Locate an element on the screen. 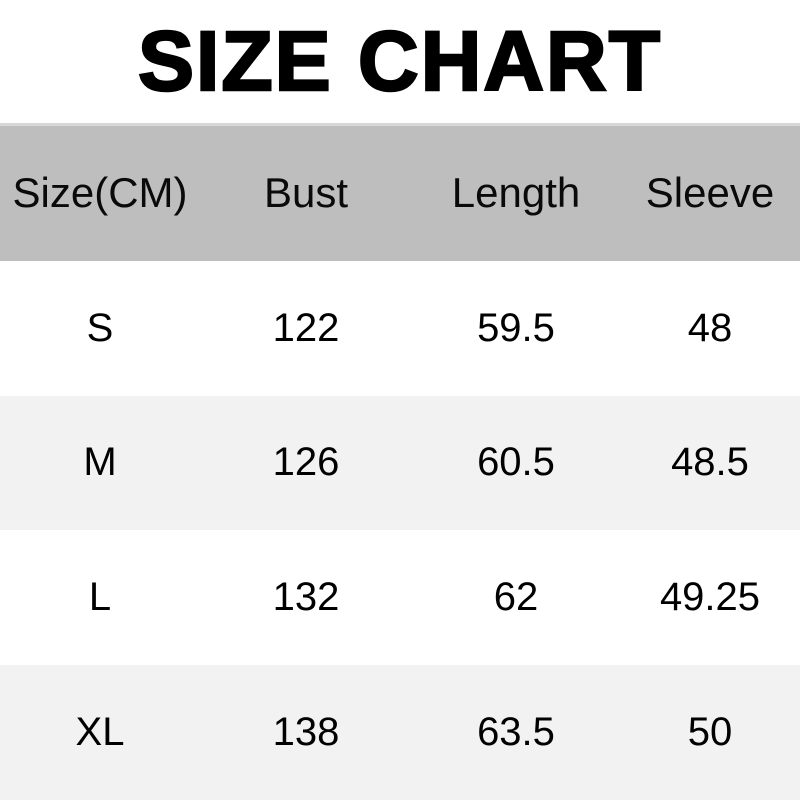  page-title: SIZE CHART is located at coordinates (399, 61).